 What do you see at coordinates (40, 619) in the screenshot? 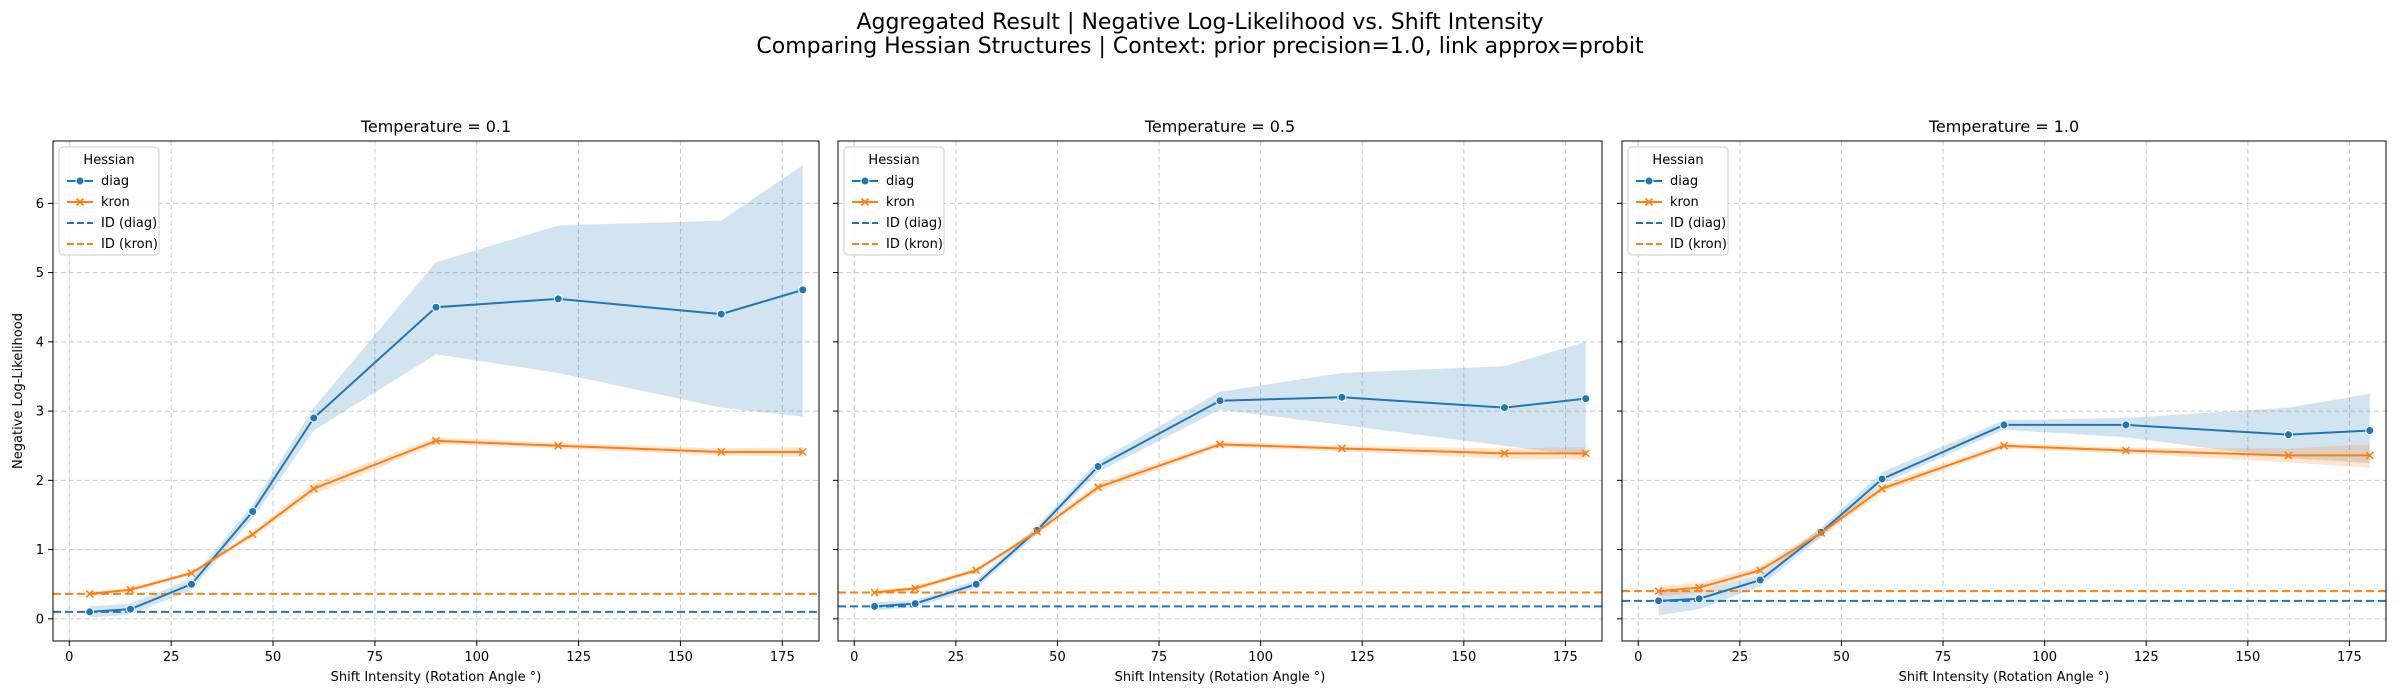
I see `y-tick-label: 0` at bounding box center [40, 619].